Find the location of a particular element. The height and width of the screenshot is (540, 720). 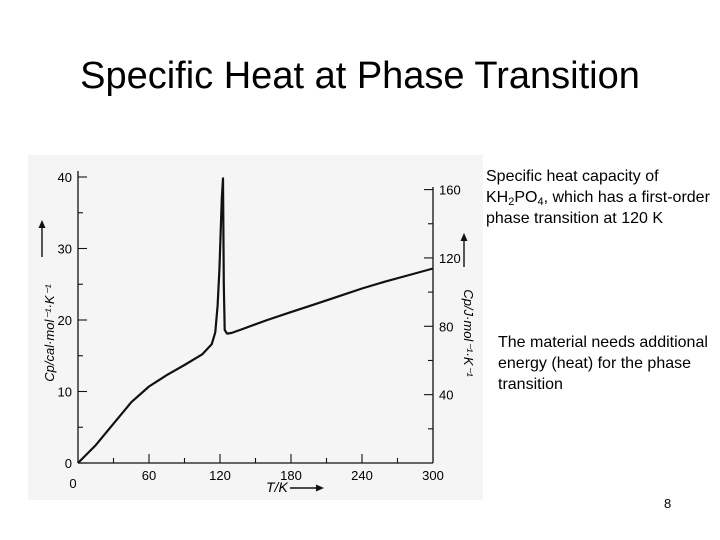

y-tick-label: 10 is located at coordinates (65, 392).